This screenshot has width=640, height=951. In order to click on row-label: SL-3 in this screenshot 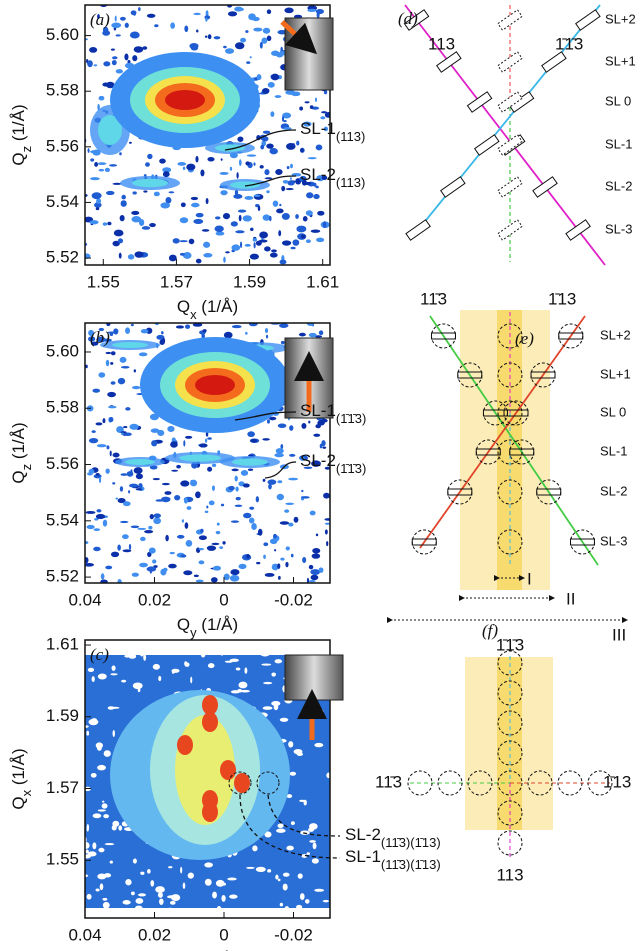, I will do `click(613, 540)`.